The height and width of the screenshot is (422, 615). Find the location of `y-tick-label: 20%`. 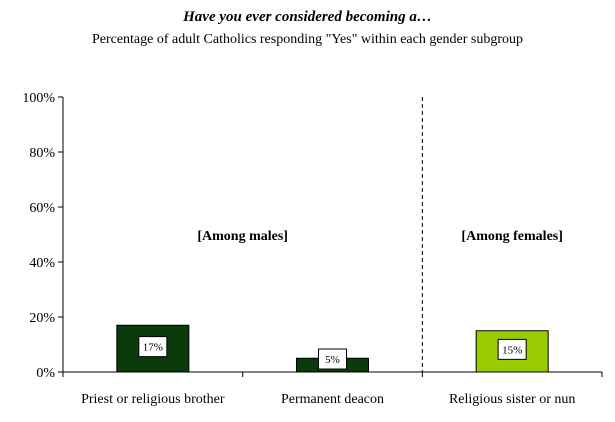

y-tick-label: 20% is located at coordinates (42, 318).